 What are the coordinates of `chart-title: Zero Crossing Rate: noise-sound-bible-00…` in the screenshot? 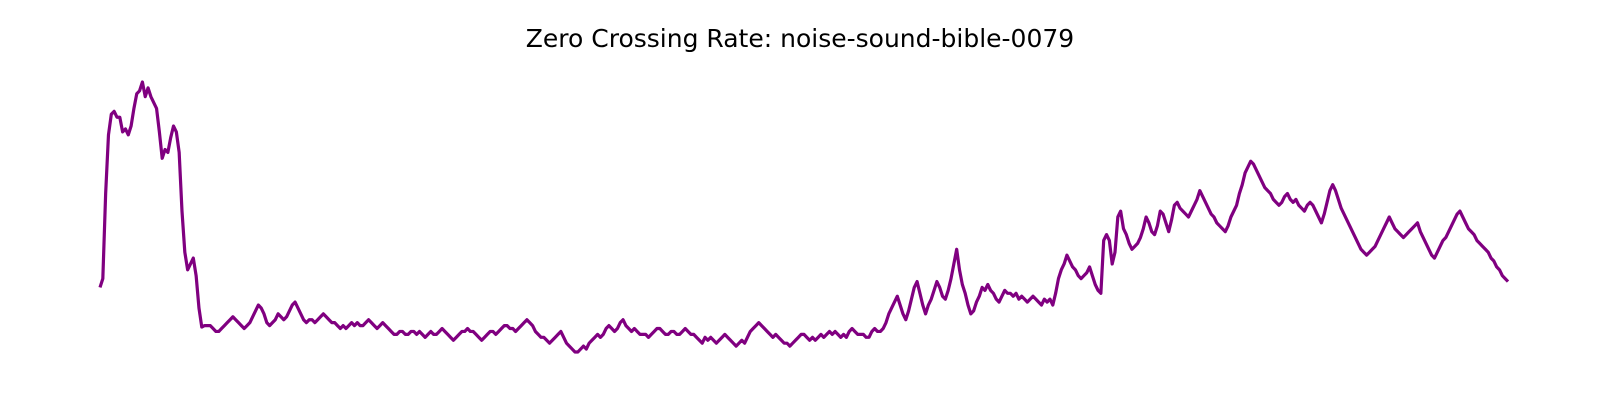 It's located at (800, 38).